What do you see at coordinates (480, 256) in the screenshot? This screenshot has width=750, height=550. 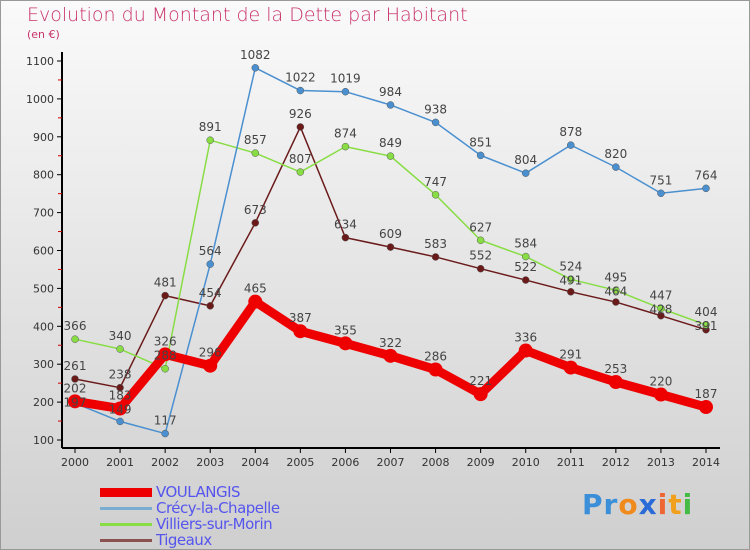 I see `data-label: 552` at bounding box center [480, 256].